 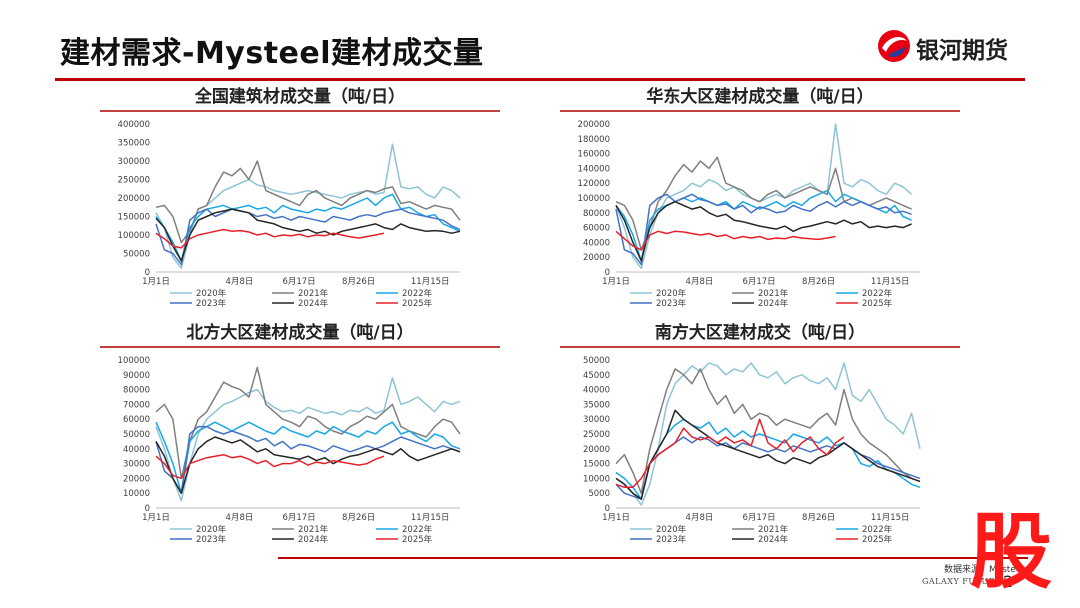 I want to click on y-tick-label: 400000, so click(x=134, y=125).